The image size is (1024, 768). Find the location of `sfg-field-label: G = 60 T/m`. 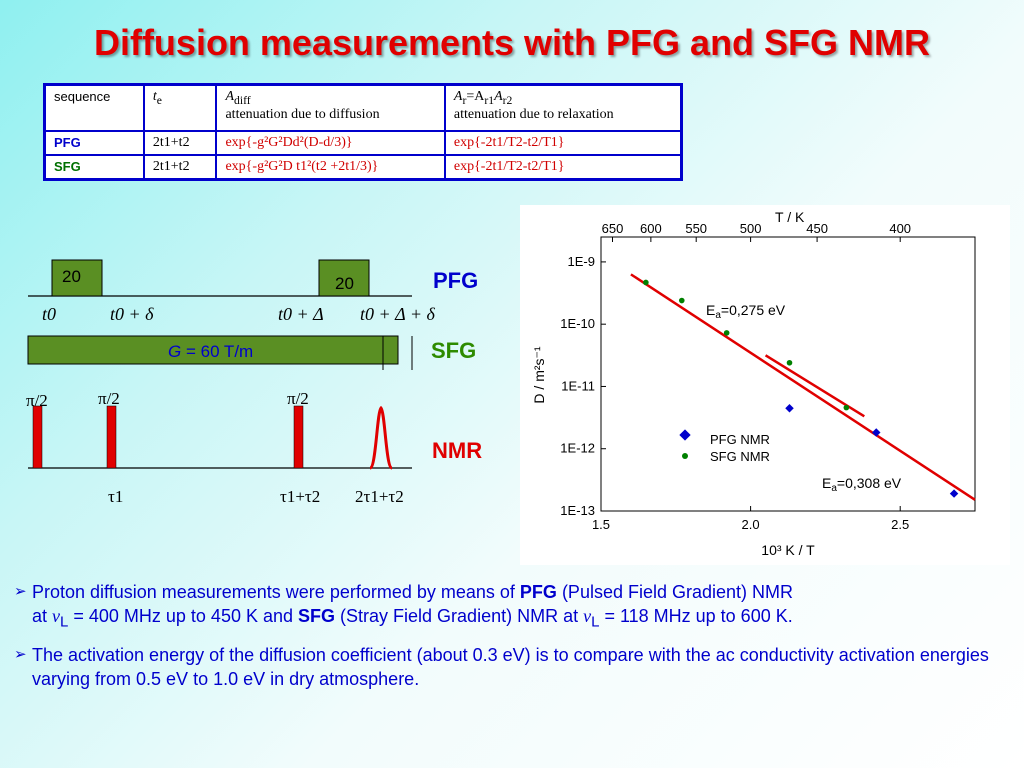

sfg-field-label: G = 60 T/m is located at coordinates (210, 351).